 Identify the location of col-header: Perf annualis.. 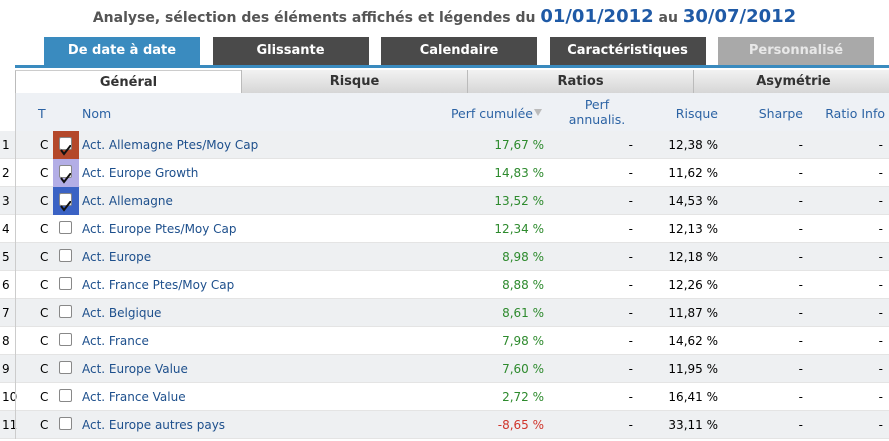
(597, 112).